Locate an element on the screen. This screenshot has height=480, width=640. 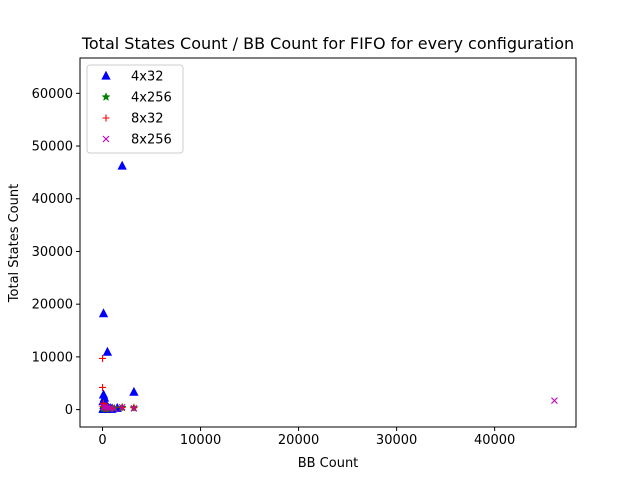
x-tick-label: 10000 is located at coordinates (200, 440).